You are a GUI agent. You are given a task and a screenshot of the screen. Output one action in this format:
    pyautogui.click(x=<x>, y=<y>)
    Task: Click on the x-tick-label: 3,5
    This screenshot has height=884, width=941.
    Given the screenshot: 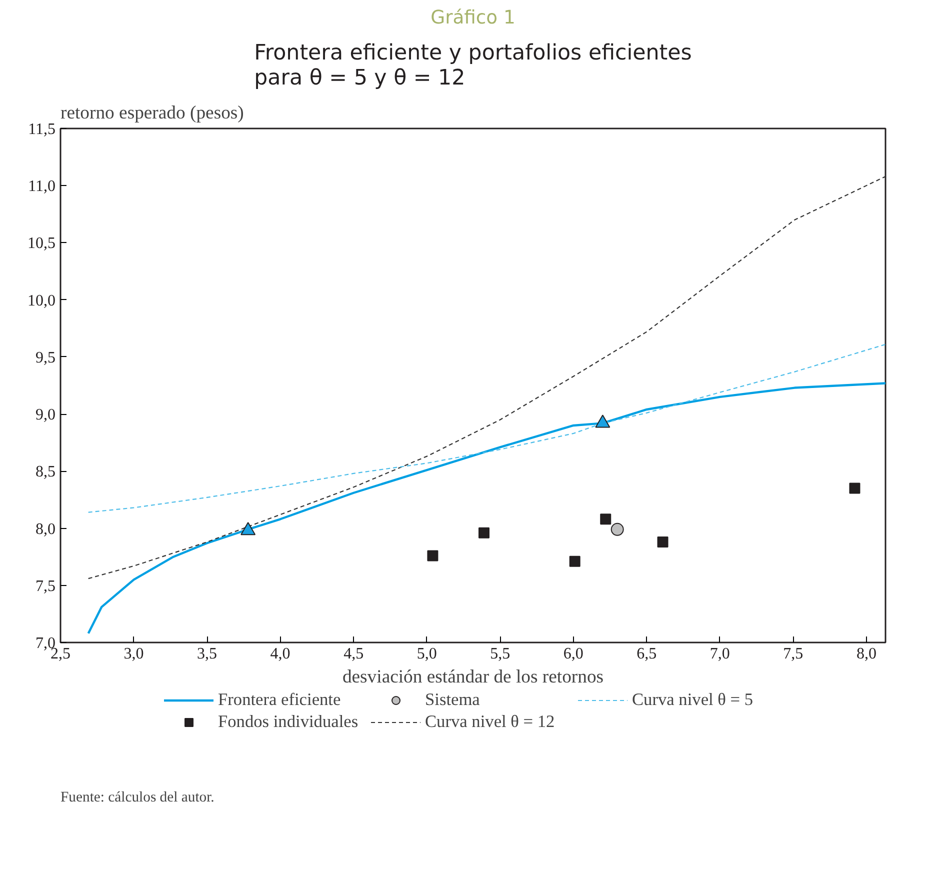 What is the action you would take?
    pyautogui.click(x=207, y=654)
    